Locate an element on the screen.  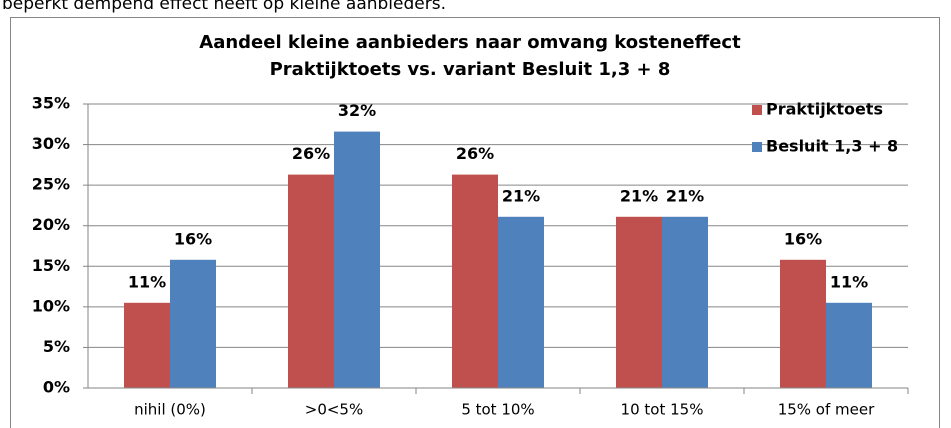
y-tick-label: 15% is located at coordinates (51, 265).